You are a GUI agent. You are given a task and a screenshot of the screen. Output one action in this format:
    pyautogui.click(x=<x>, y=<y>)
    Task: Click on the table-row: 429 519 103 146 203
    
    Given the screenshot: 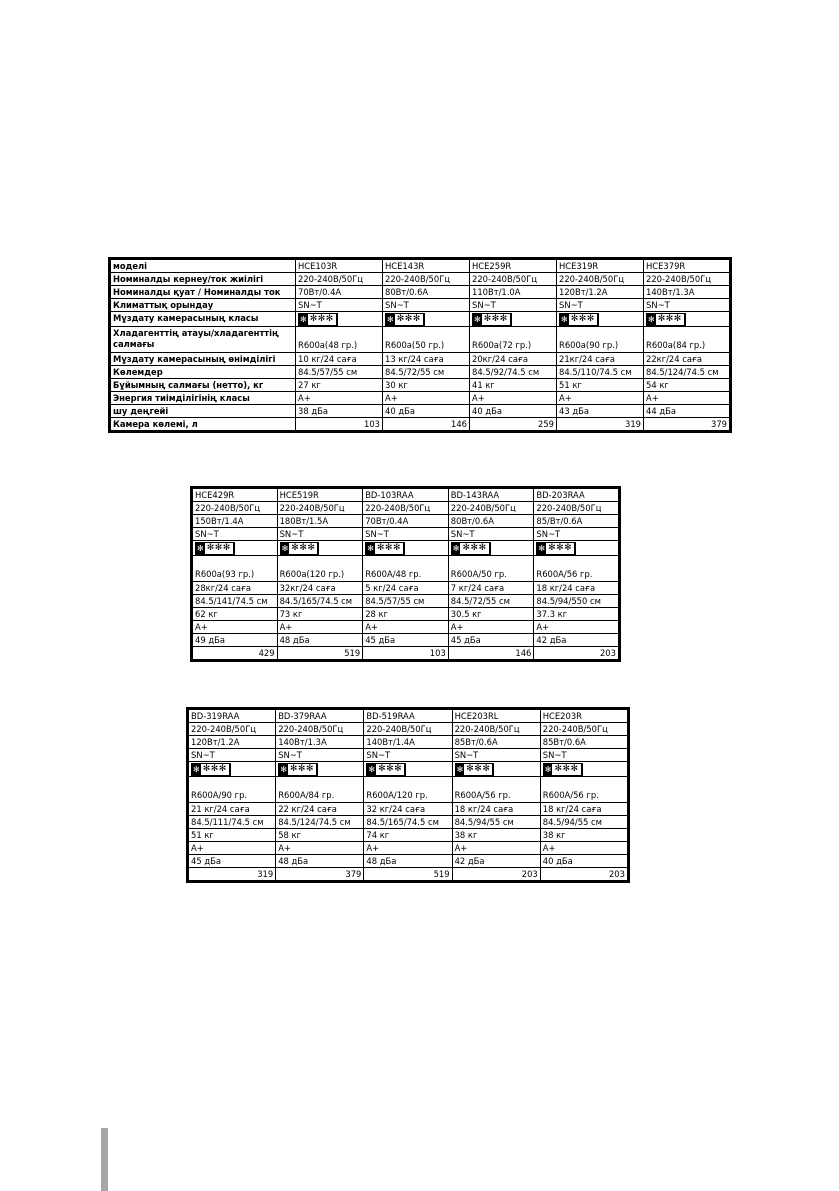 What is the action you would take?
    pyautogui.click(x=405, y=653)
    